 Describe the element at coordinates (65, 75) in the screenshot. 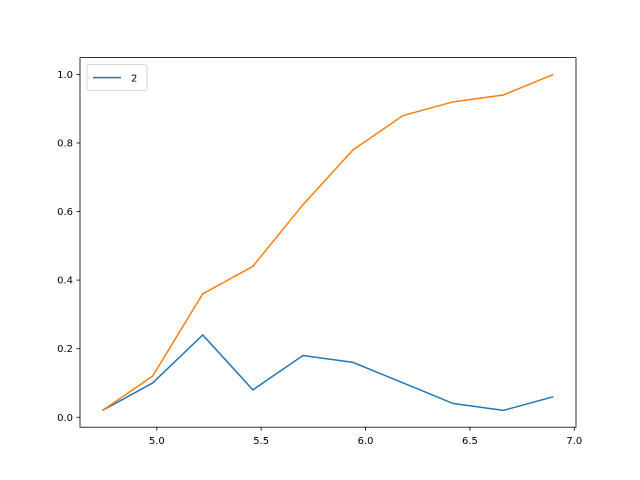

I see `y-tick-label: 1.0` at that location.